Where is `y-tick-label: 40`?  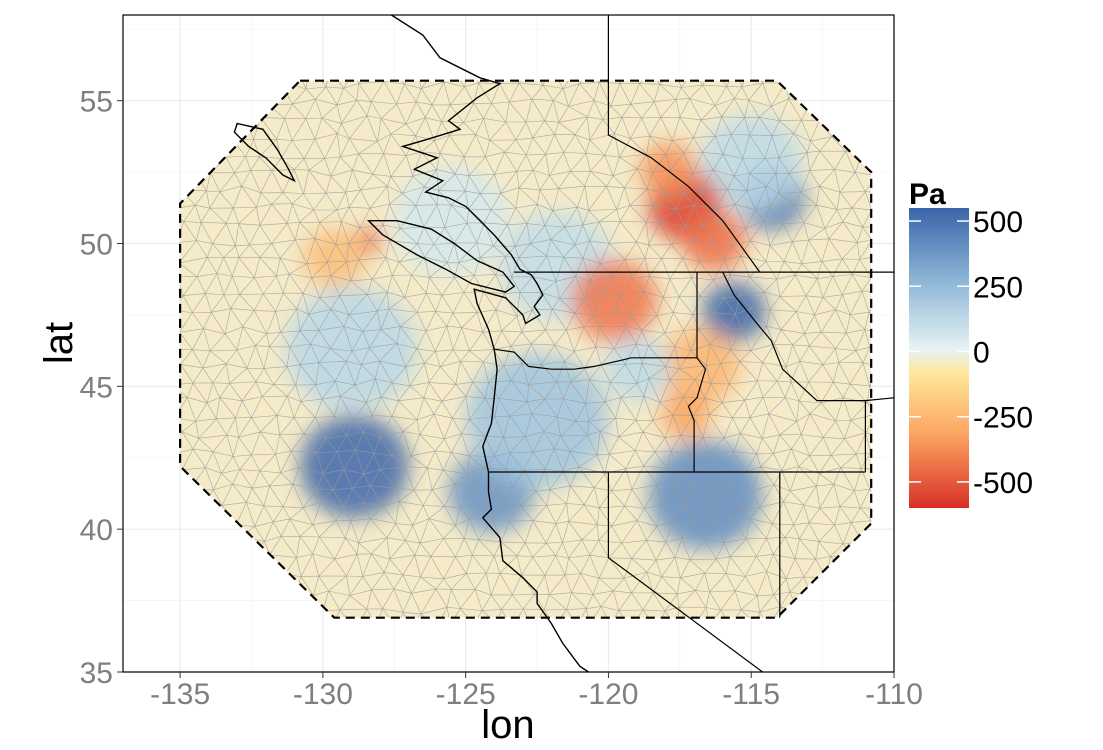
y-tick-label: 40 is located at coordinates (96, 530).